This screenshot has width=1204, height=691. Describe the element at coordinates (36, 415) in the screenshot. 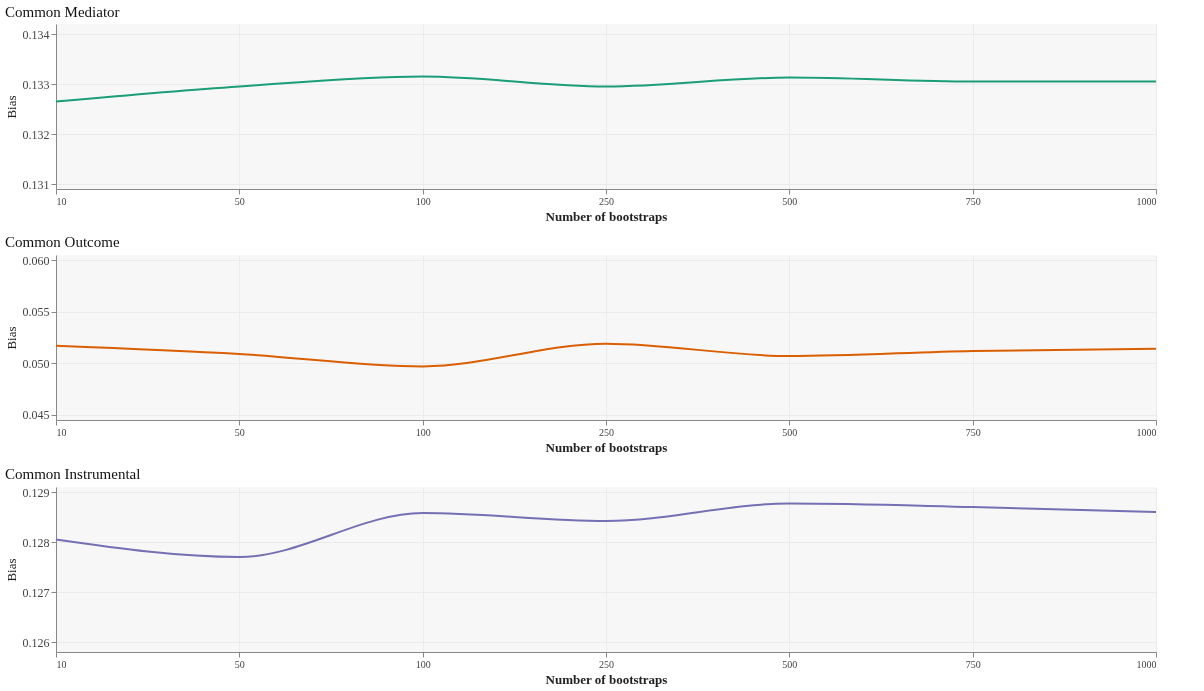

I see `y-tick-label: 0.045` at that location.